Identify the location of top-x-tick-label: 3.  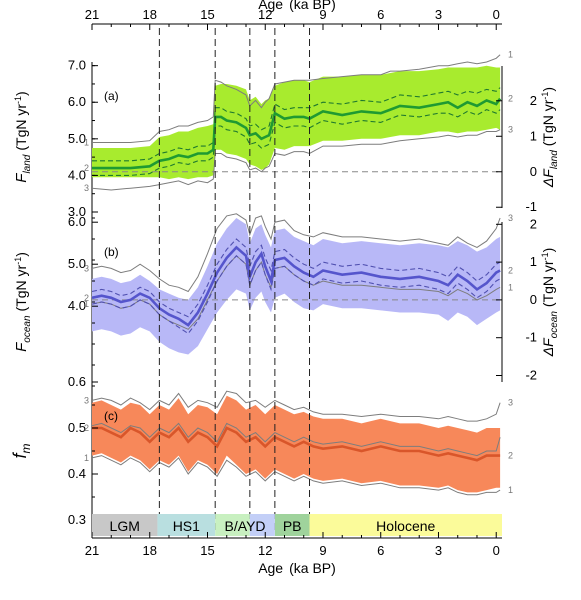
(438, 14).